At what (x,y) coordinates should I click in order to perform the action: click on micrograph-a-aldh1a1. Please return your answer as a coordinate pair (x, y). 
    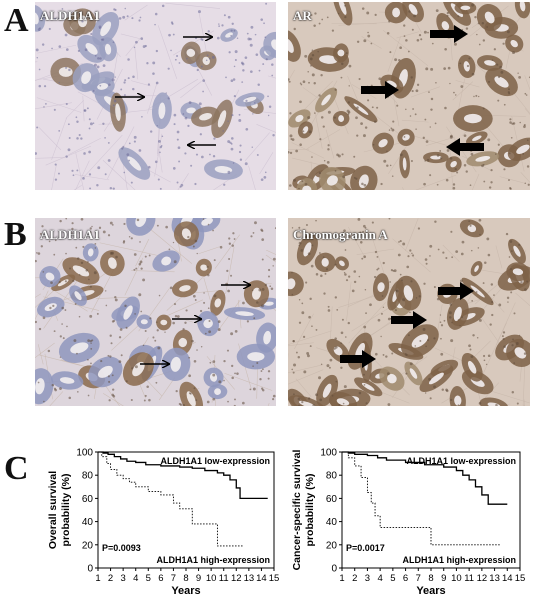
    Looking at the image, I should click on (155, 96).